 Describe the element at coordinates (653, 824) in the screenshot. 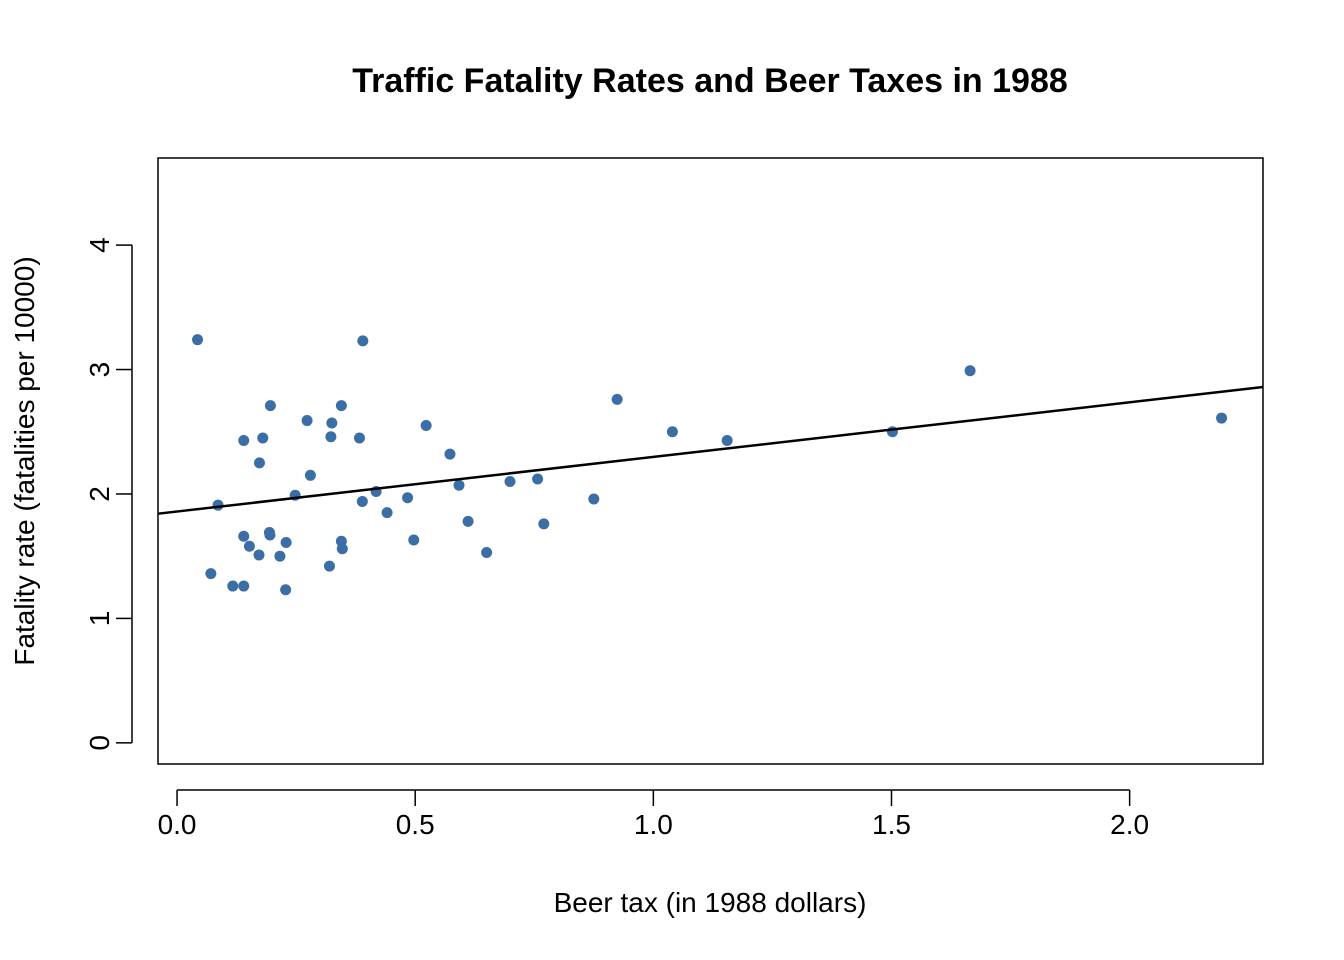

I see `x-tick-label: 1.0` at that location.